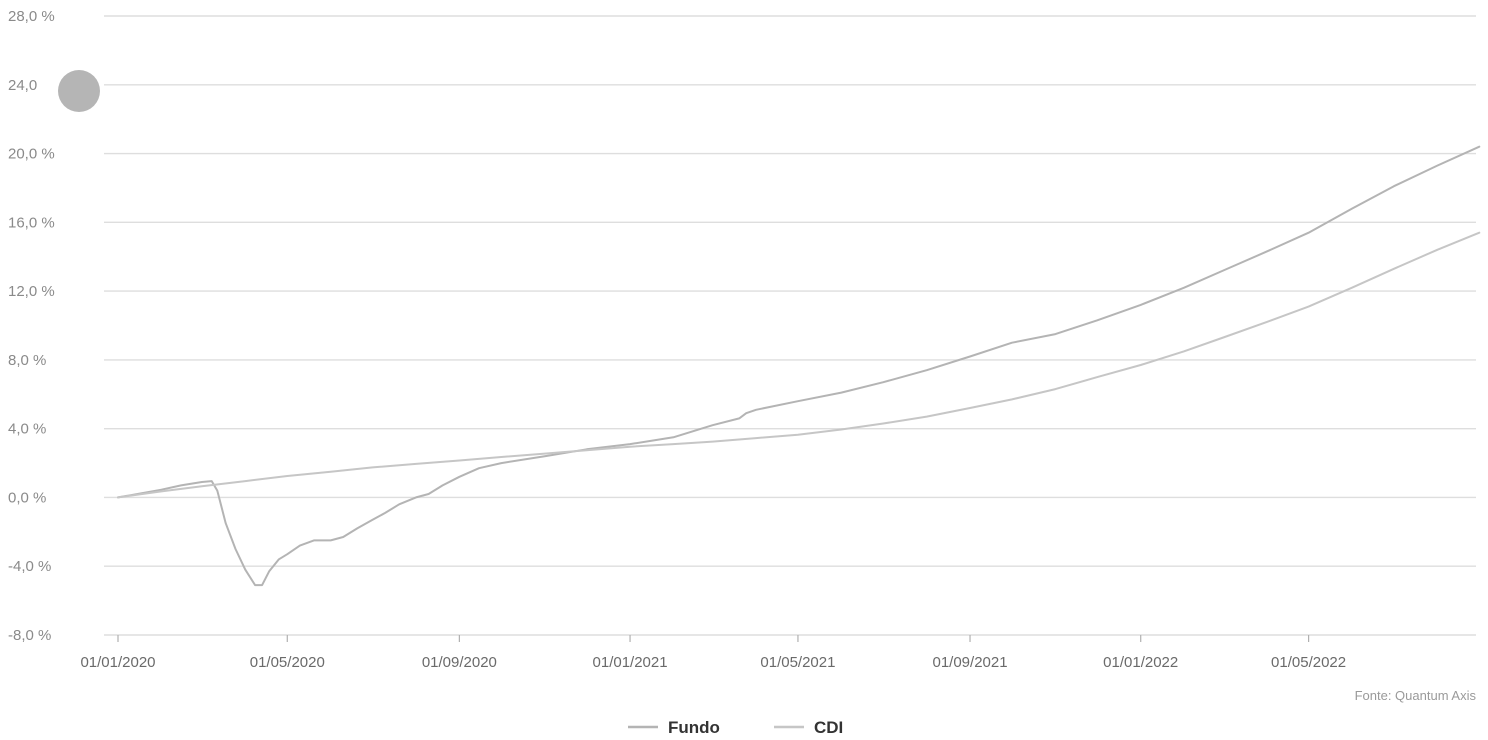  I want to click on y-tick-label: -8,0 %, so click(29, 635).